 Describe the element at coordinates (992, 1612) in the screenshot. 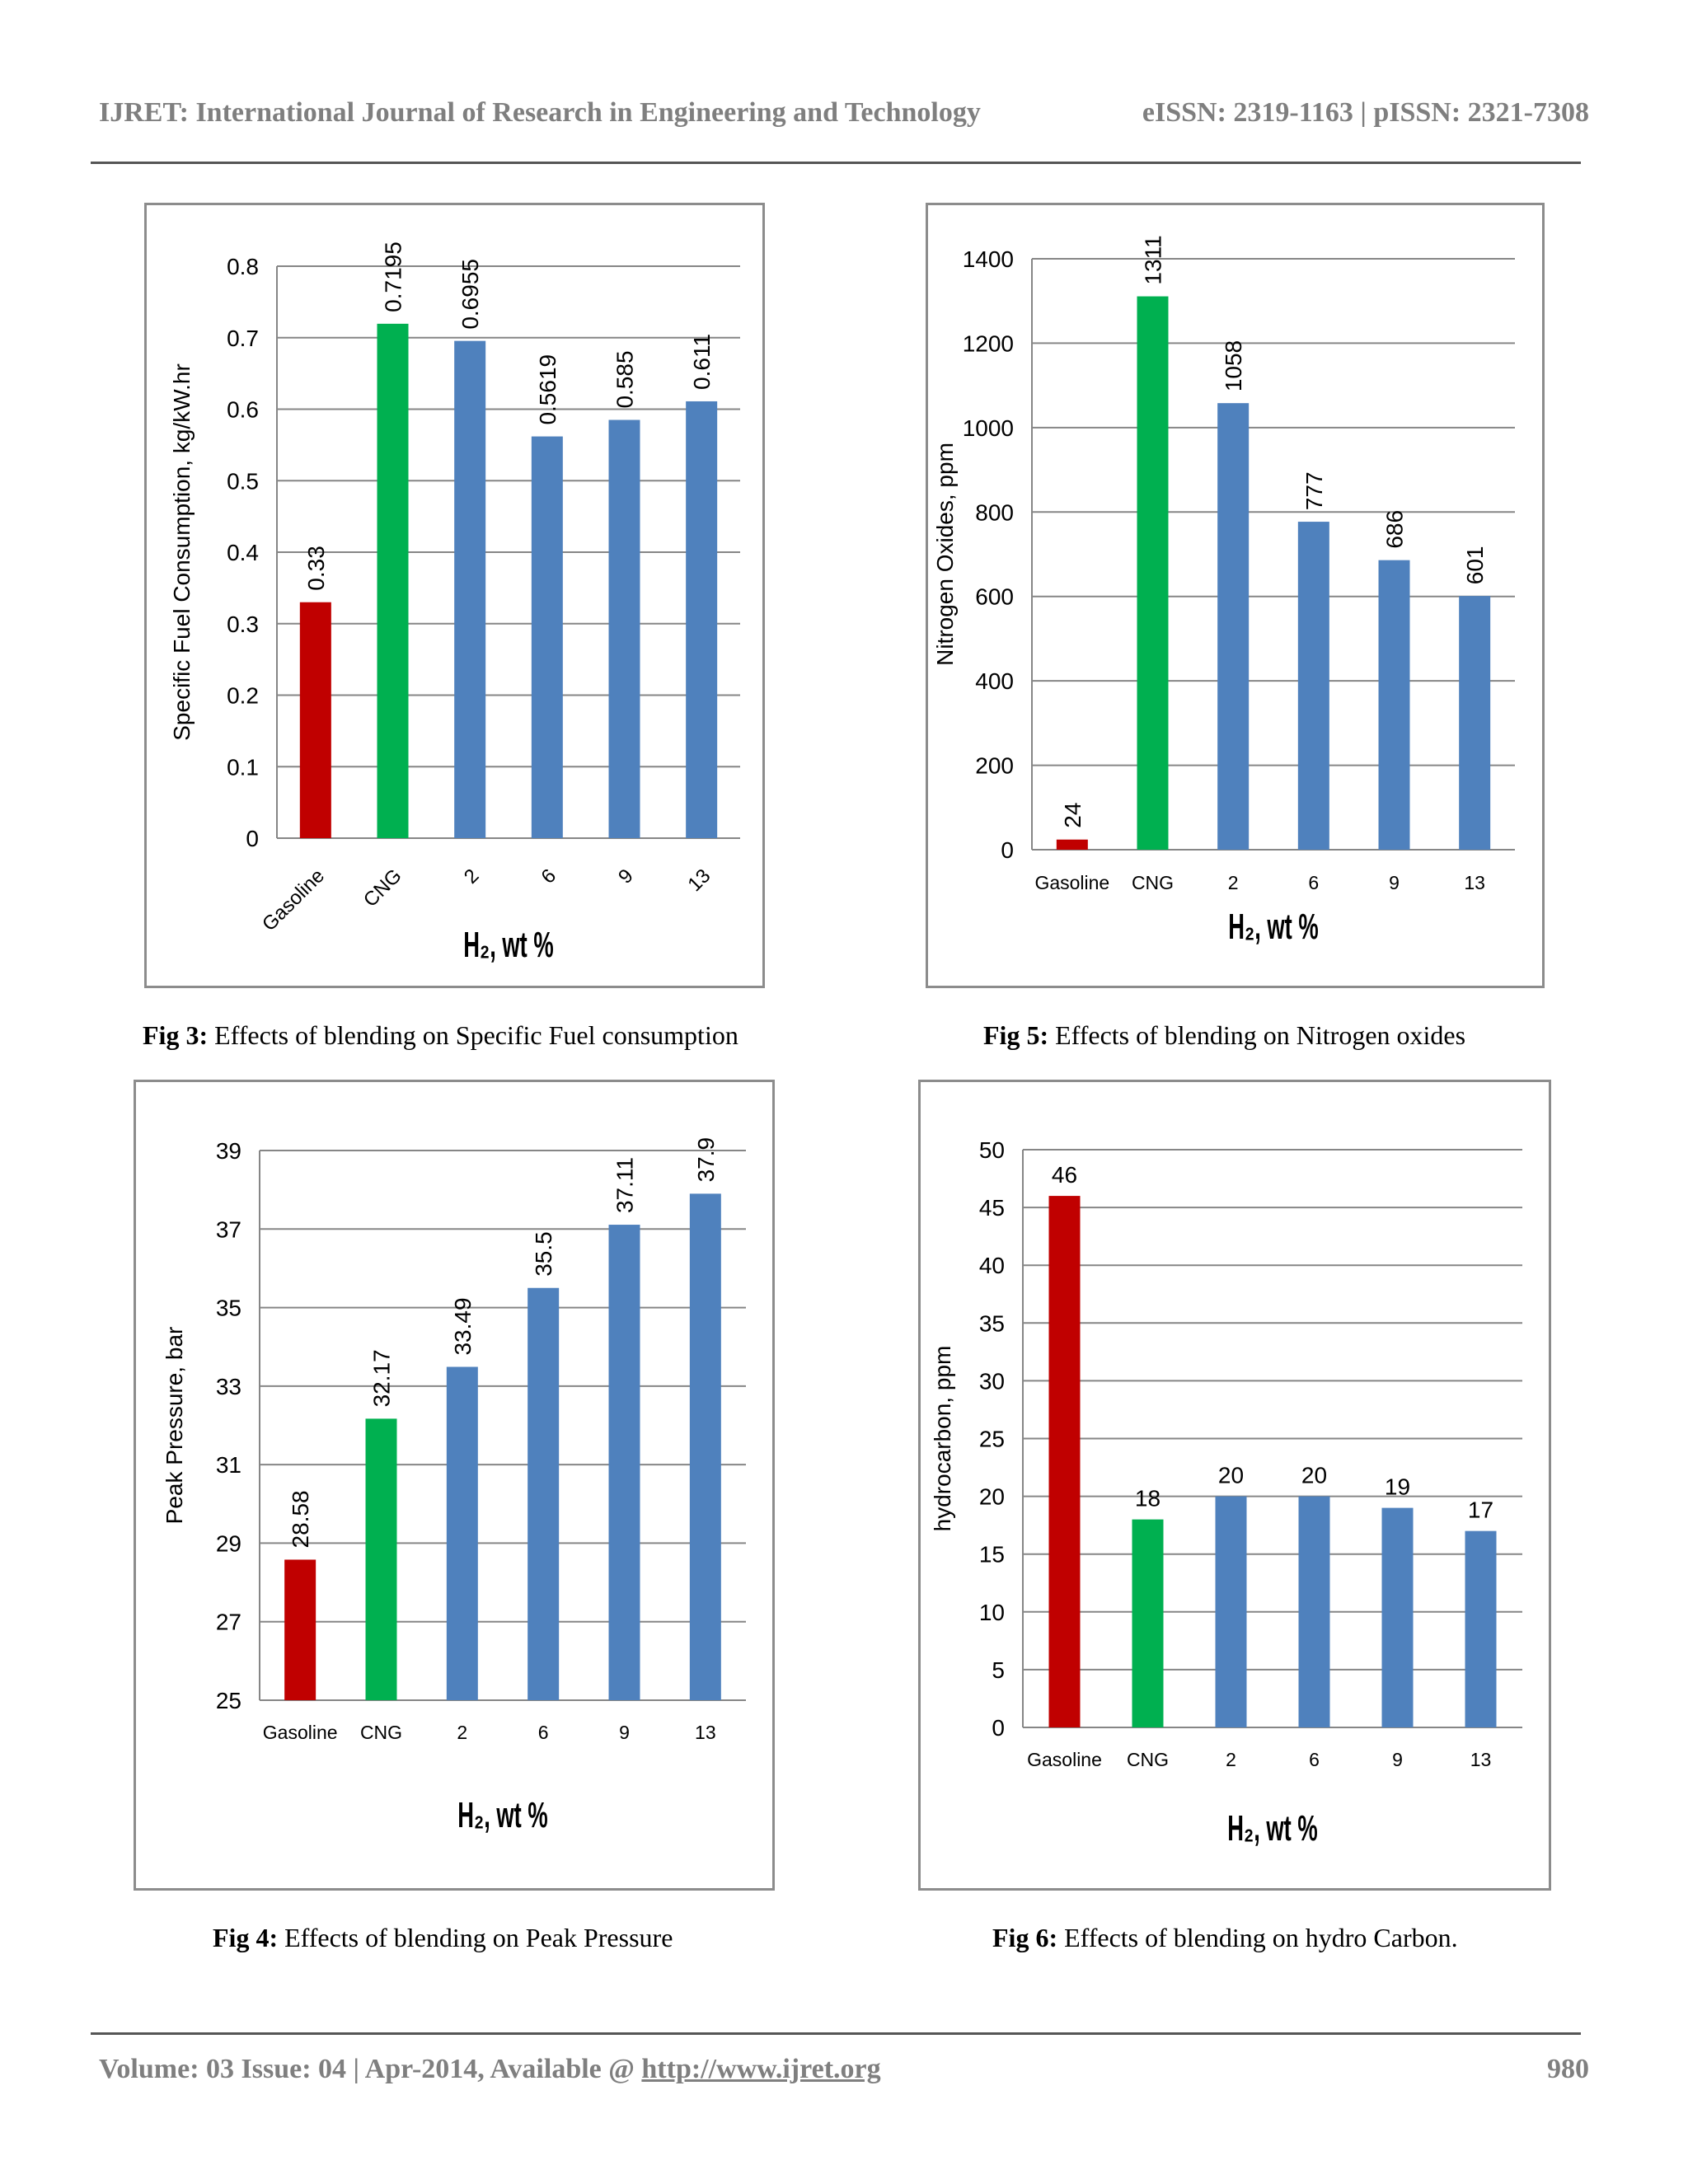

I see `y-tick-label: 10` at that location.